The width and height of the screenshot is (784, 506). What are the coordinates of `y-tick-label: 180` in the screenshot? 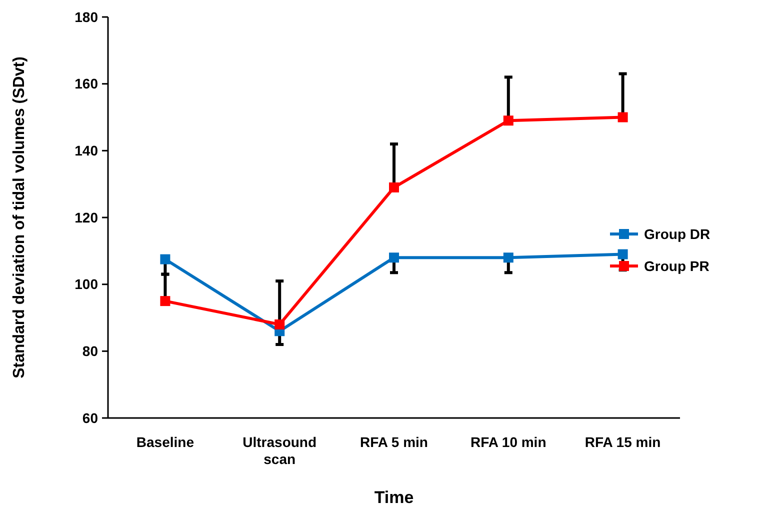 It's located at (86, 16).